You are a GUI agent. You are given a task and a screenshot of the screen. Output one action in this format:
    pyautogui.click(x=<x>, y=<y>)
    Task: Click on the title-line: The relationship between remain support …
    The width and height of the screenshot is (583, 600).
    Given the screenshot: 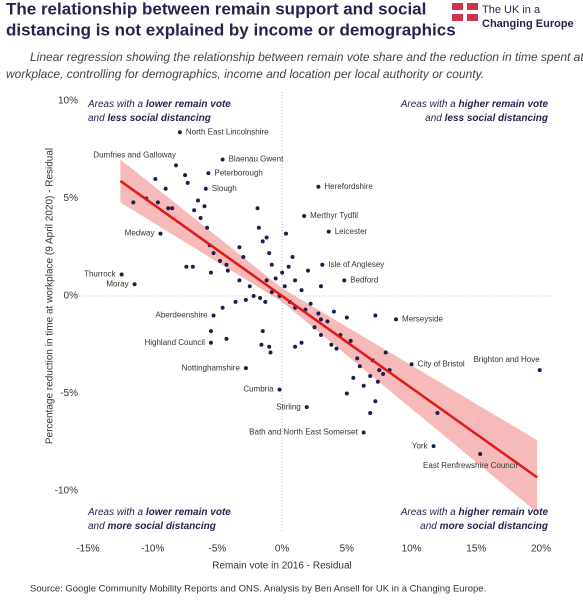 What is the action you would take?
    pyautogui.click(x=216, y=9)
    